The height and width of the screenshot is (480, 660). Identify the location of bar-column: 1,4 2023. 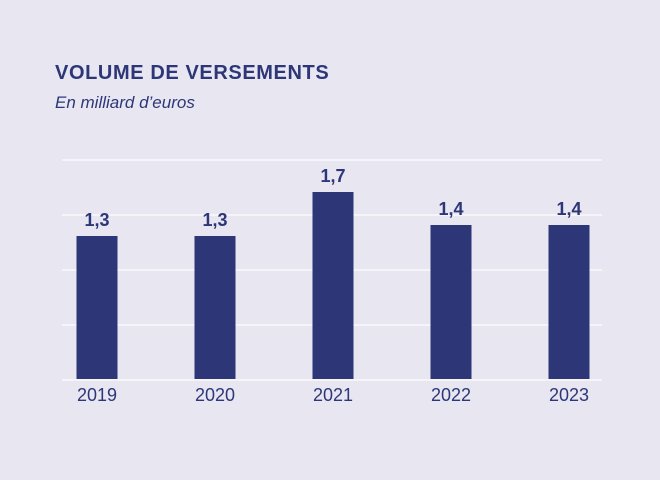
(569, 294).